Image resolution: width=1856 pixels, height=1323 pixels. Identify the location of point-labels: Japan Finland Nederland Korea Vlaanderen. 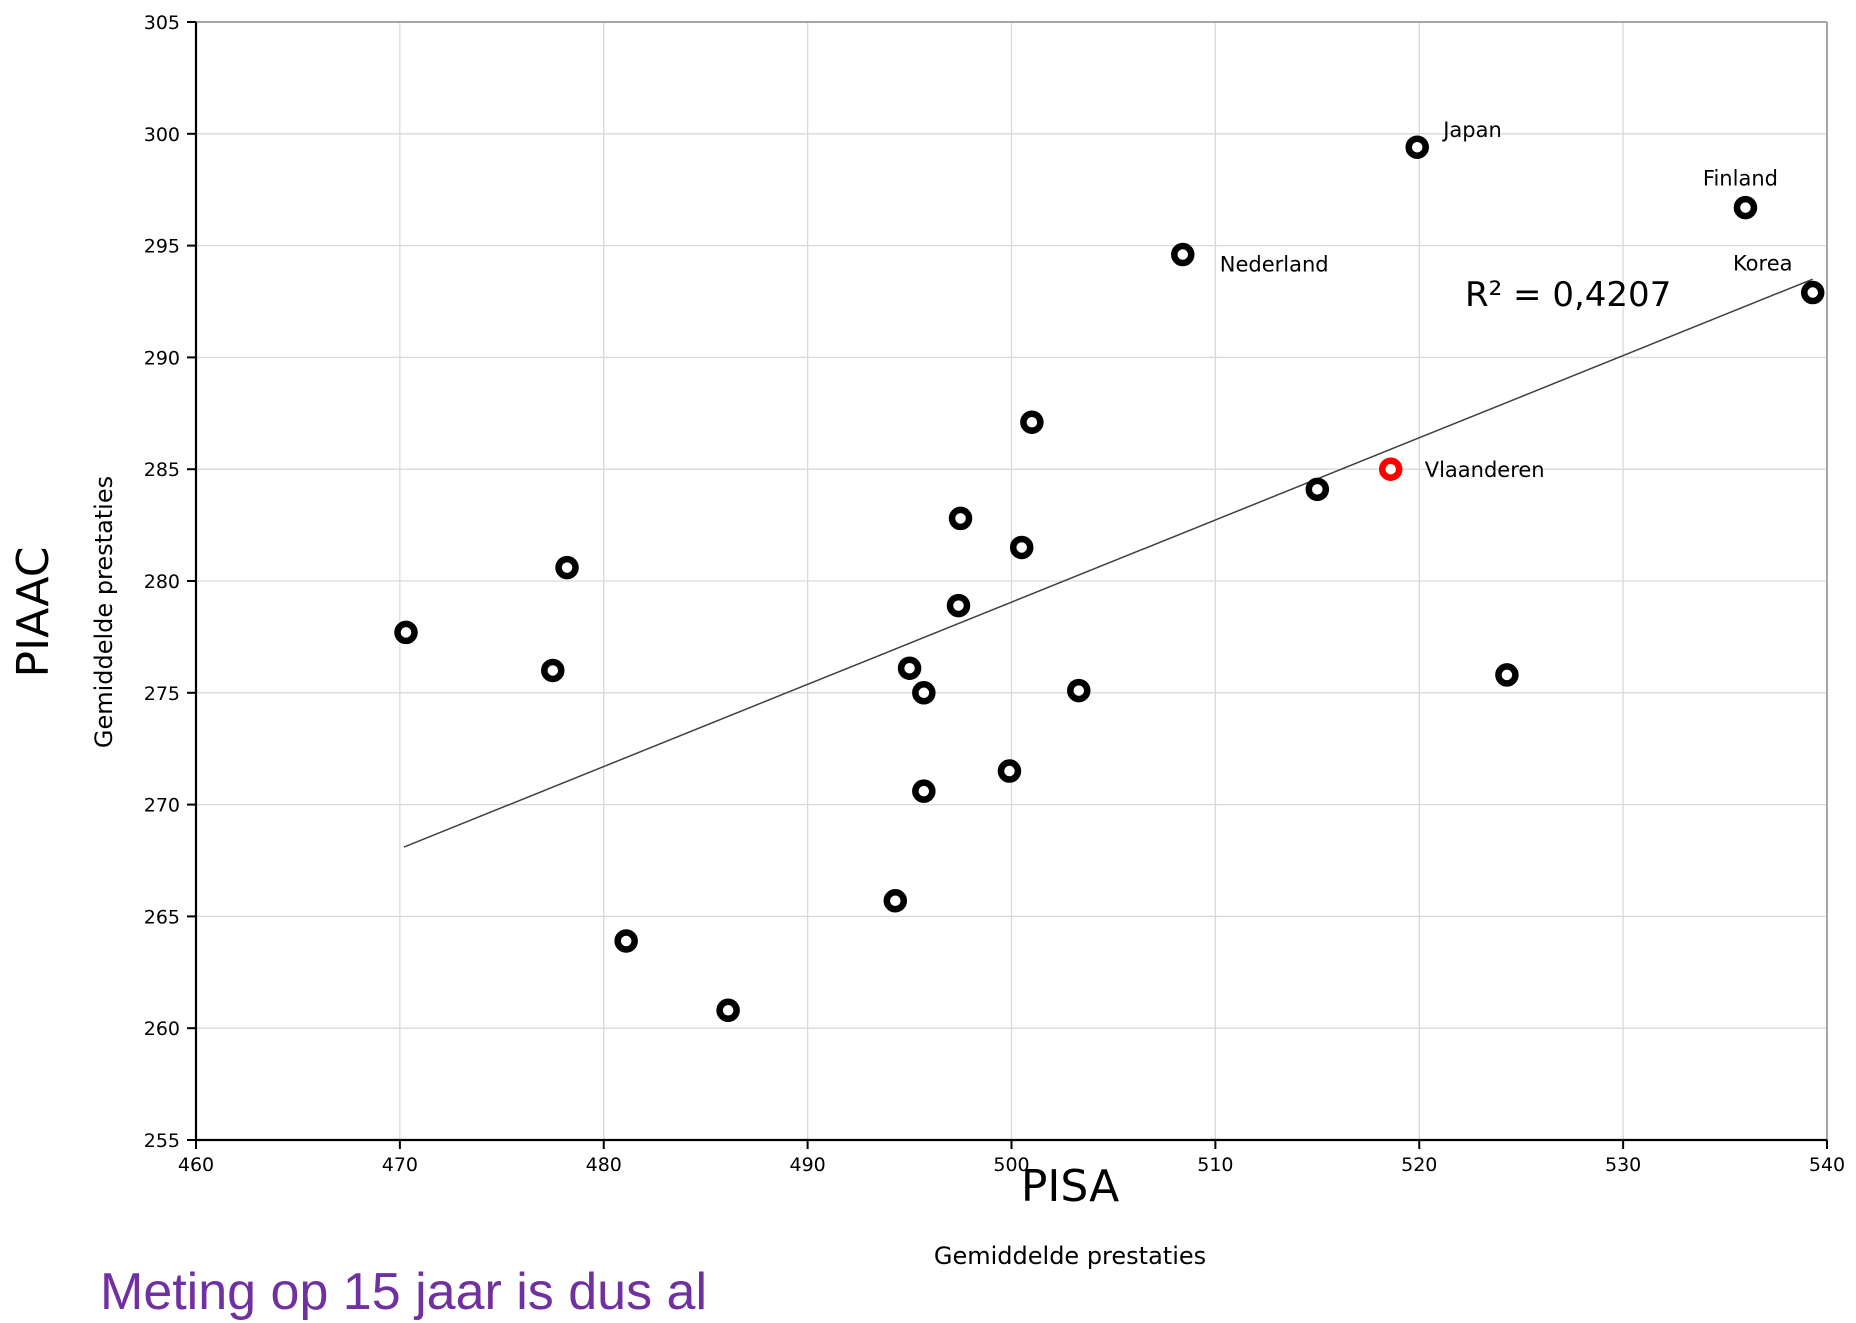
(1506, 300).